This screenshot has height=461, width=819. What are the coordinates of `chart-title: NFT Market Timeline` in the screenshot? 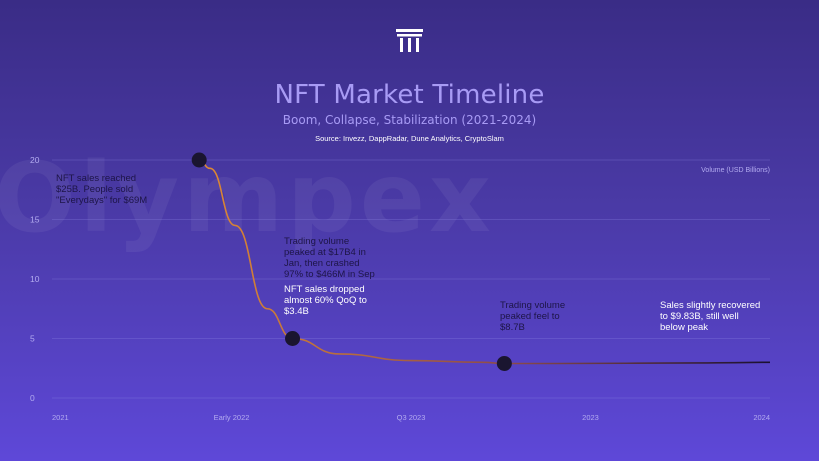 It's located at (409, 95).